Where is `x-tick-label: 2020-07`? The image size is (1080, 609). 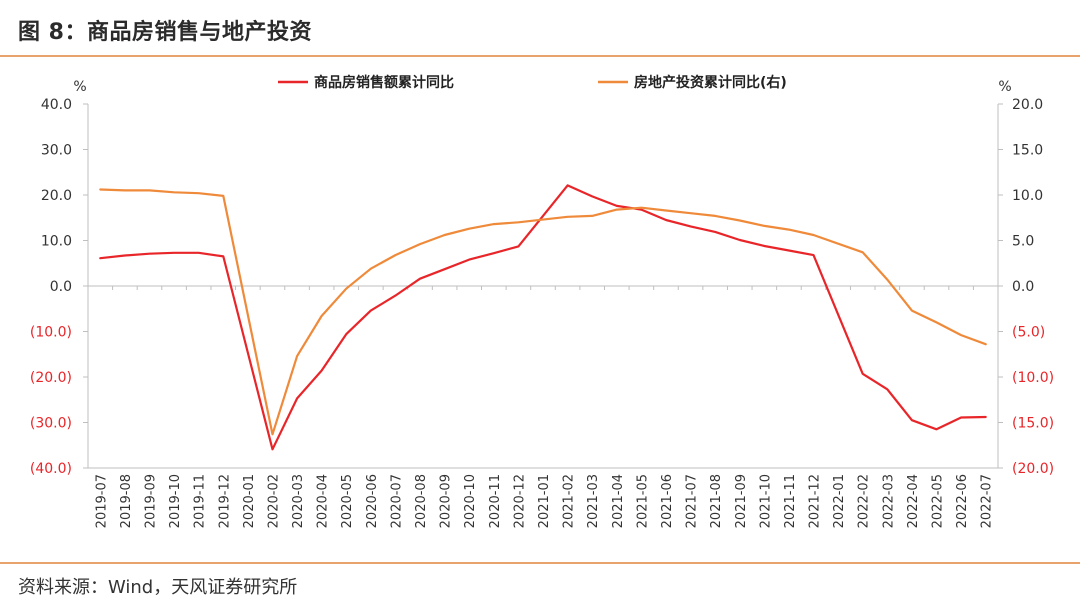 x-tick-label: 2020-07 is located at coordinates (396, 501).